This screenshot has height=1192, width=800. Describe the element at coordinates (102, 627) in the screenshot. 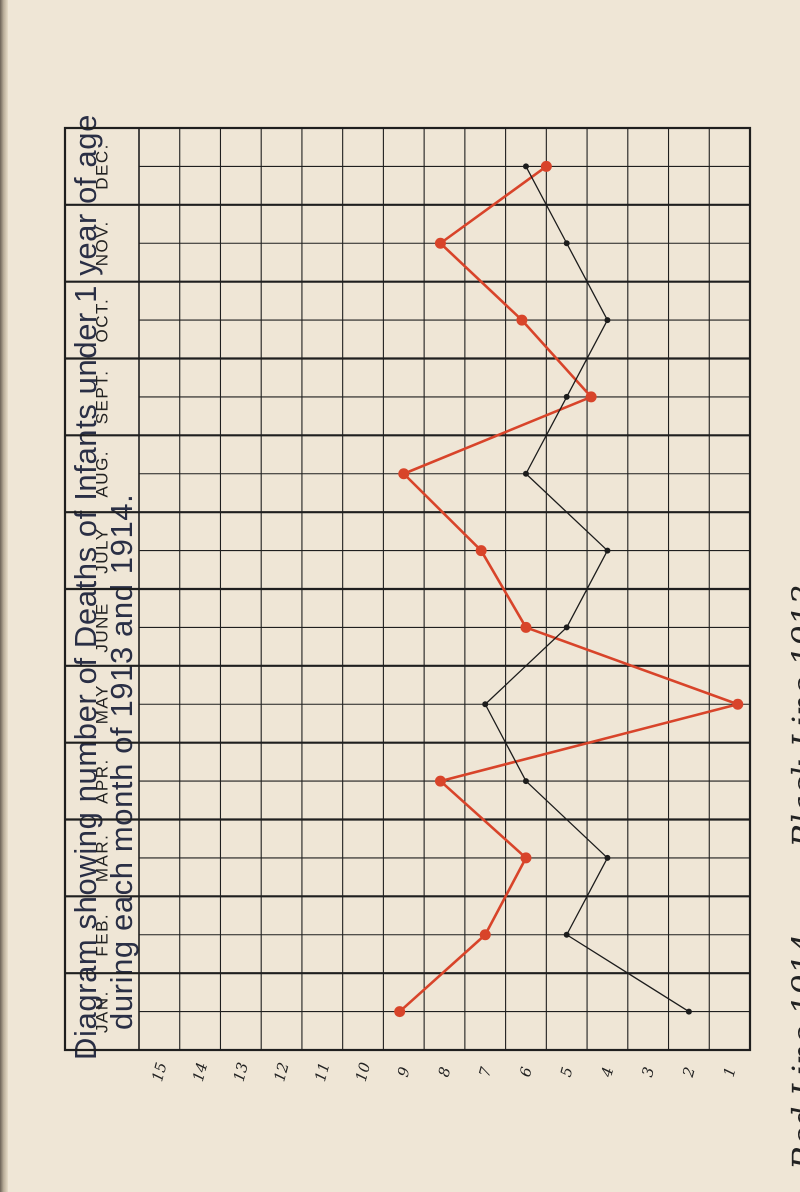

I see `month-label: JUNE` at that location.